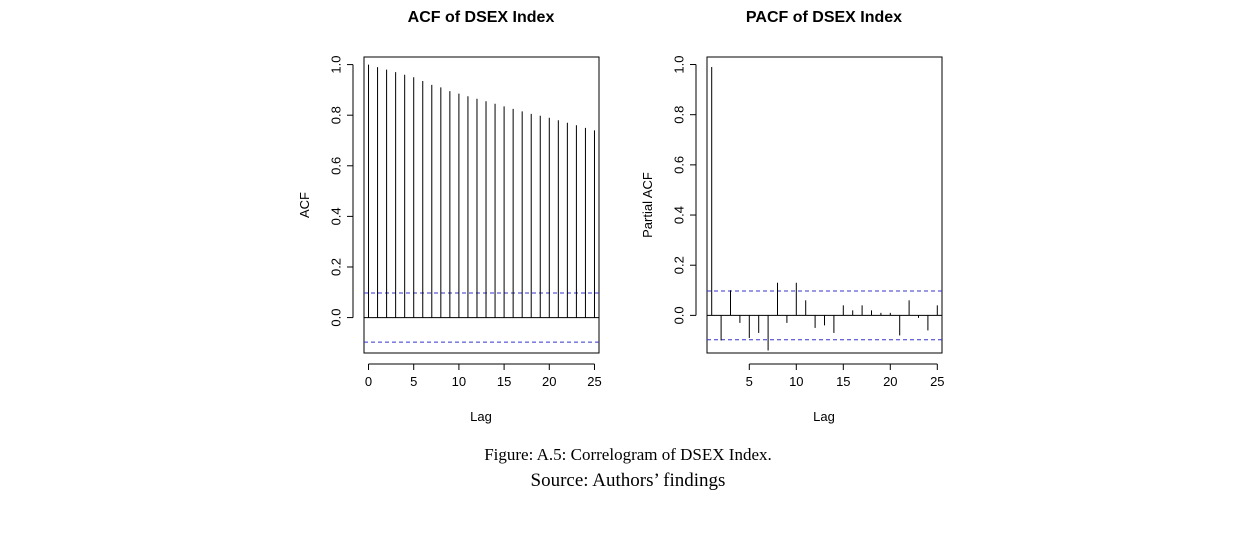 Image resolution: width=1256 pixels, height=552 pixels. I want to click on acf-x-tick-label: 5, so click(413, 381).